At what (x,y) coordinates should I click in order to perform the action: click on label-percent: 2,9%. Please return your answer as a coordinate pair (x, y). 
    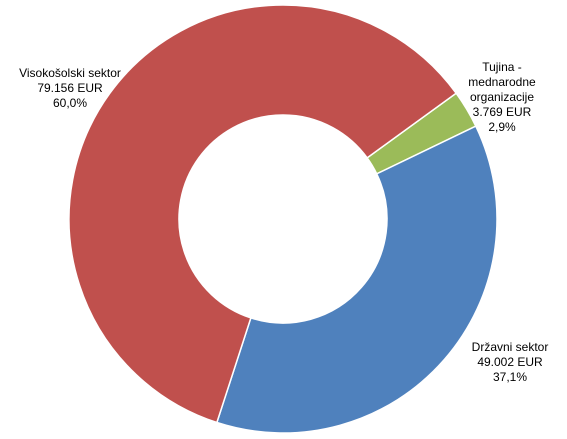
    Looking at the image, I should click on (502, 127).